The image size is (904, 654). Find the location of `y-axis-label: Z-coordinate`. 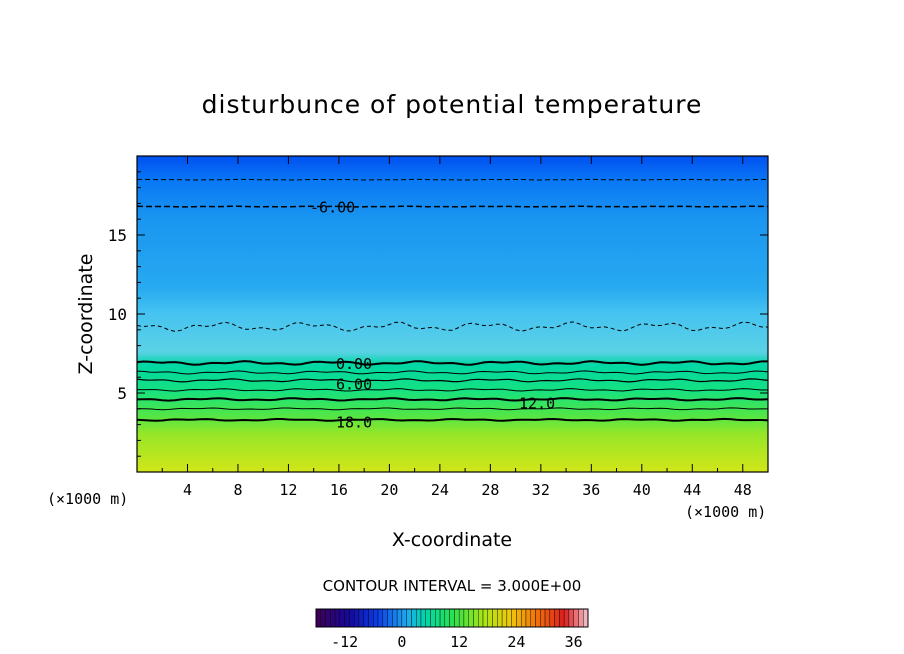

y-axis-label: Z-coordinate is located at coordinates (86, 314).